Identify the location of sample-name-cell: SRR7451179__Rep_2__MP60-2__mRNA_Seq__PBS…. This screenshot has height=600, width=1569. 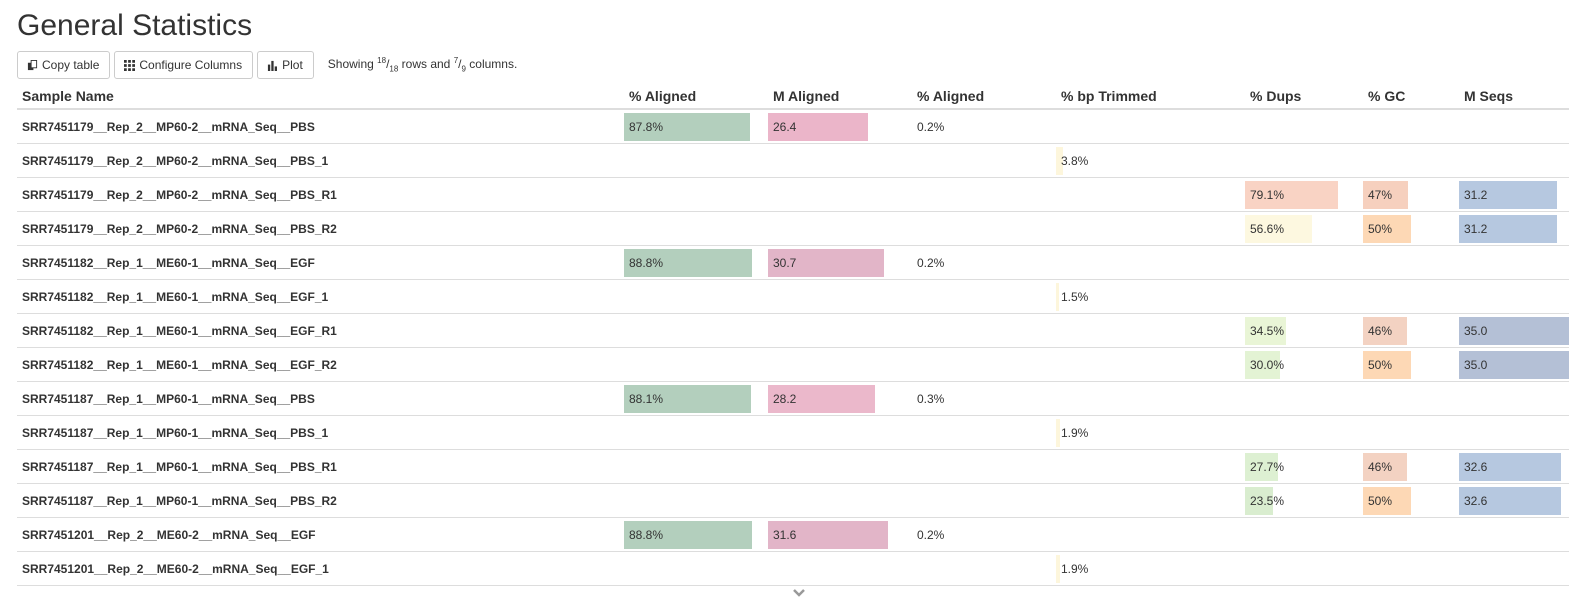
(320, 194).